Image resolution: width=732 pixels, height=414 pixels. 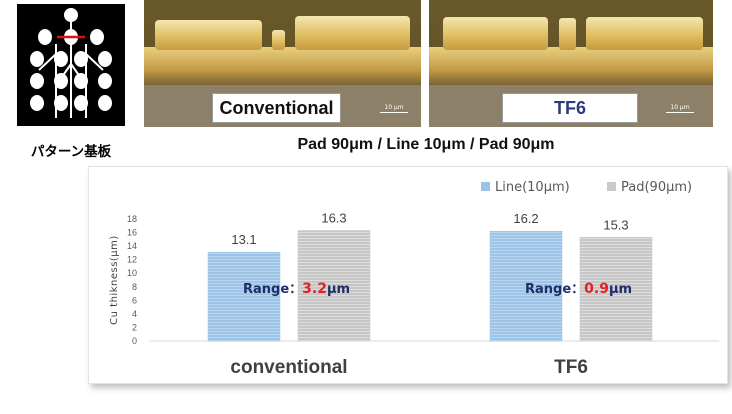 What do you see at coordinates (134, 287) in the screenshot?
I see `y-tick-label: 8` at bounding box center [134, 287].